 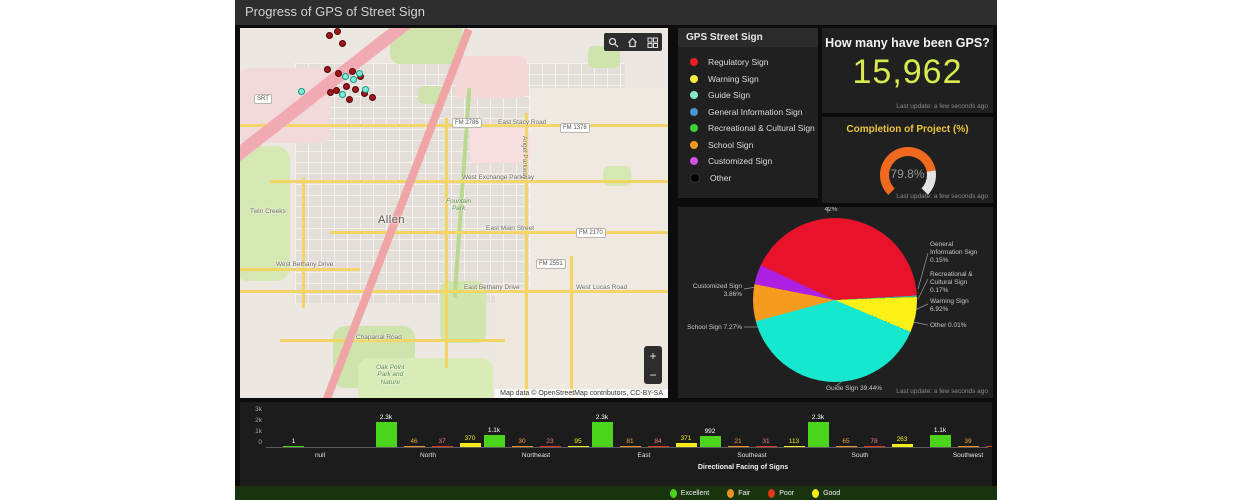 I want to click on map-route-shield: FM 2786, so click(x=467, y=123).